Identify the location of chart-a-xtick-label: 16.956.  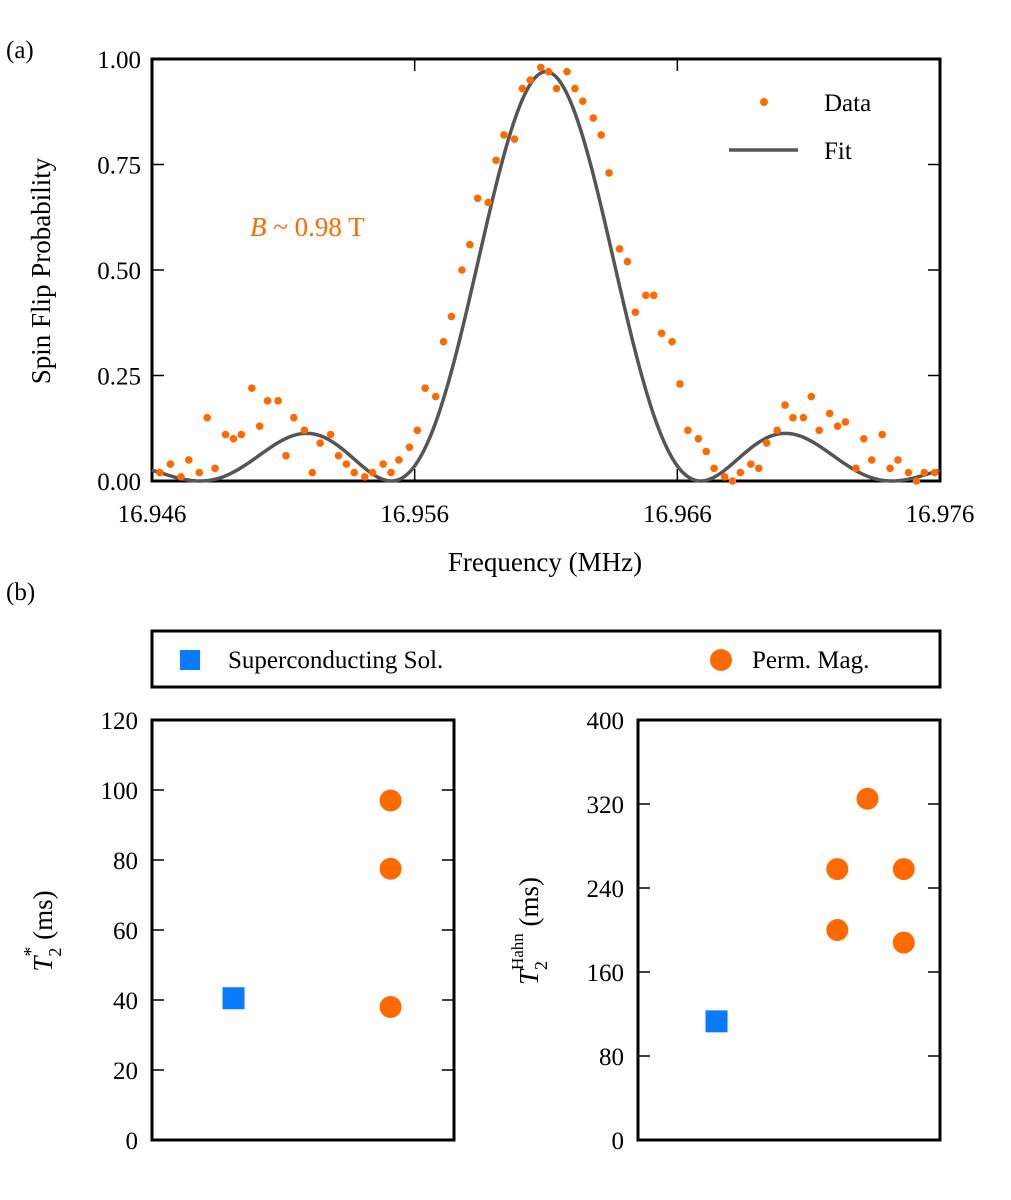
(414, 514).